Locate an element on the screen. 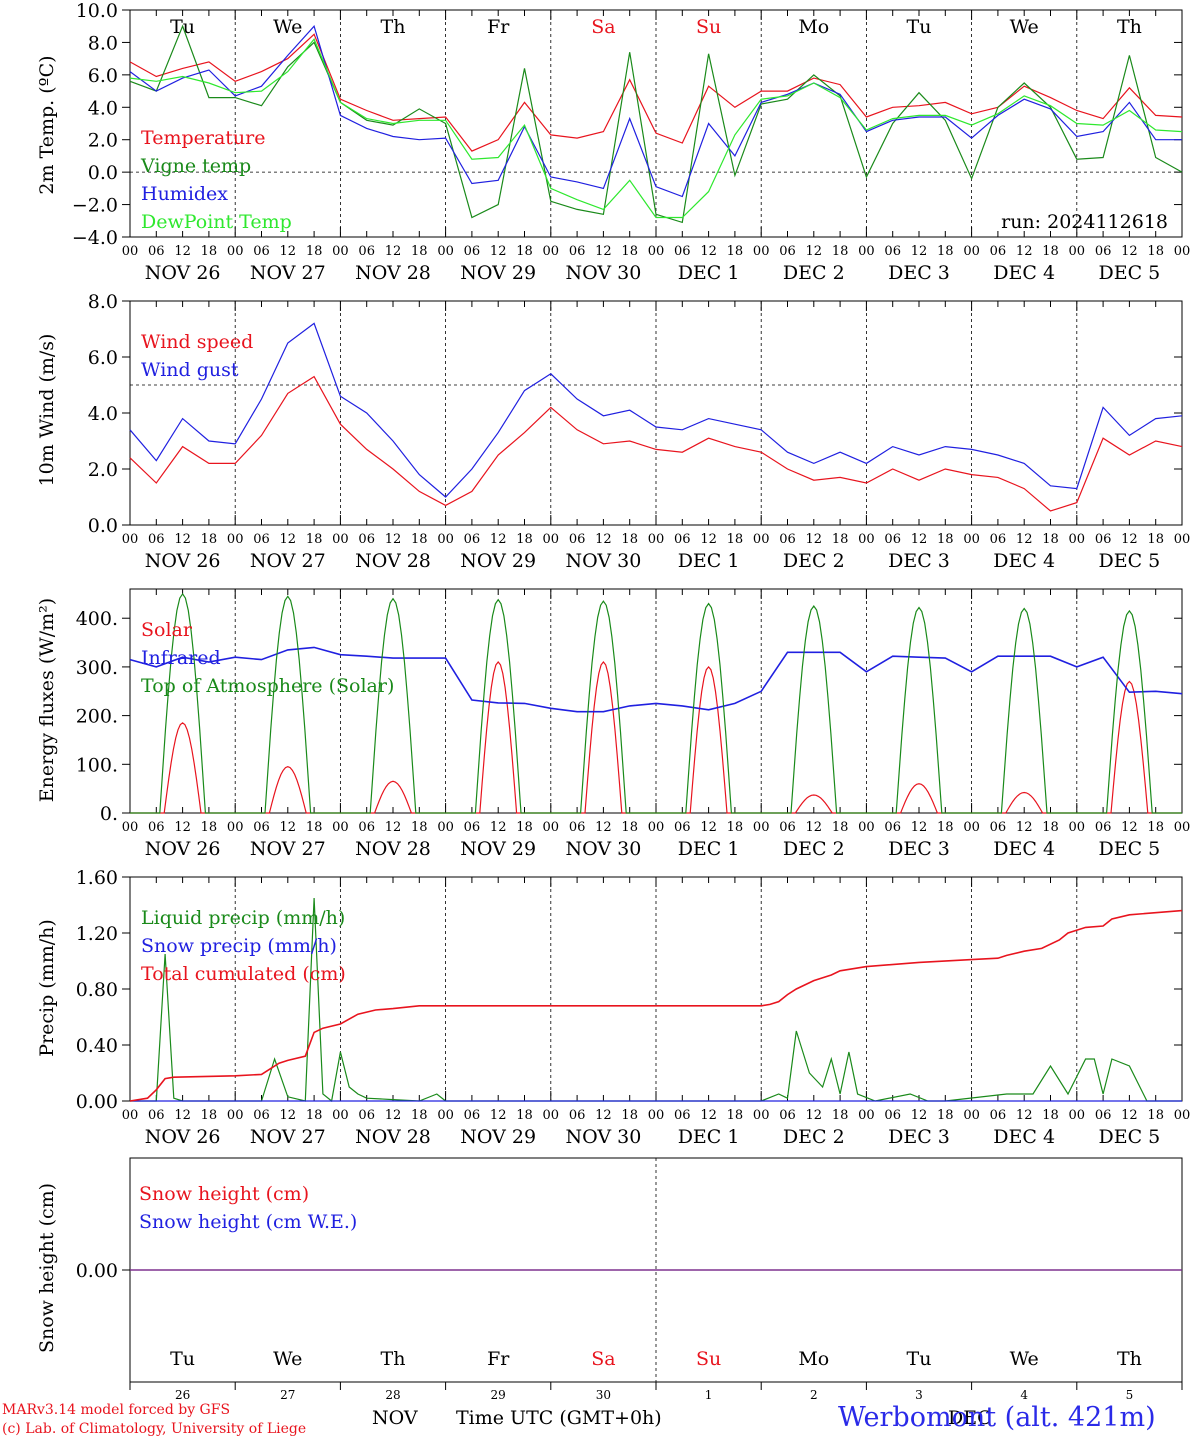  ylabel-snow: Snow height (cm) is located at coordinates (47, 1268).